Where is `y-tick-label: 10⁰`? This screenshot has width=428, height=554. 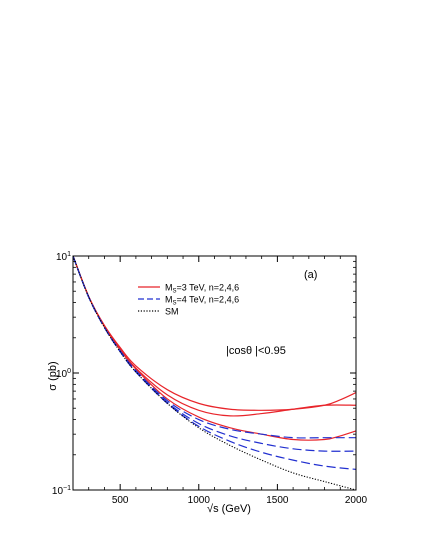 y-tick-label: 10⁰ is located at coordinates (63, 374).